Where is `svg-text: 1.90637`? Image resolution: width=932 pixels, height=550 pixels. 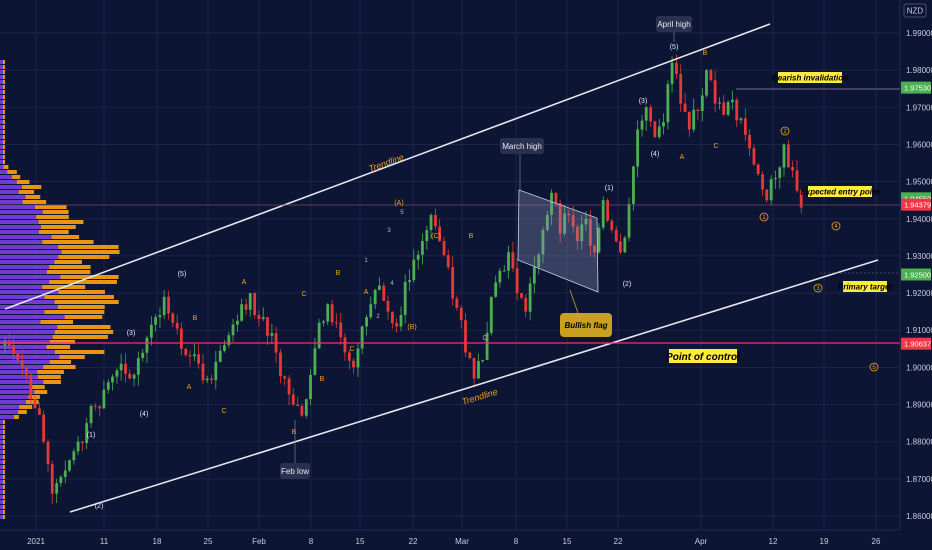
svg-text: 1.90637 is located at coordinates (917, 344).